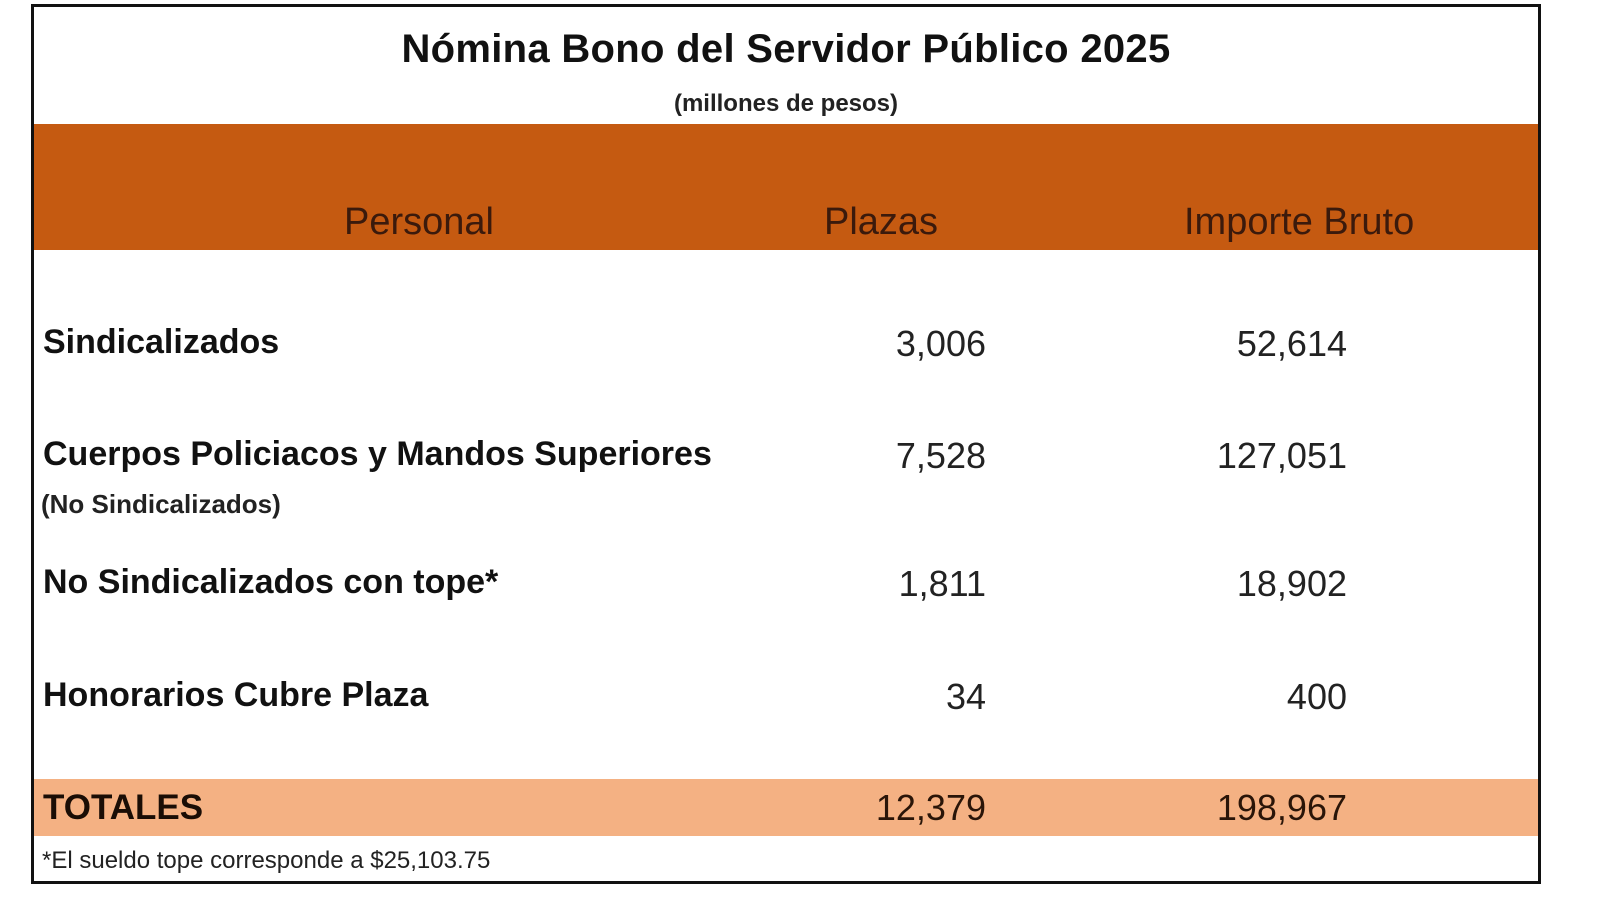  What do you see at coordinates (1281, 455) in the screenshot?
I see `row-importe: 127,051` at bounding box center [1281, 455].